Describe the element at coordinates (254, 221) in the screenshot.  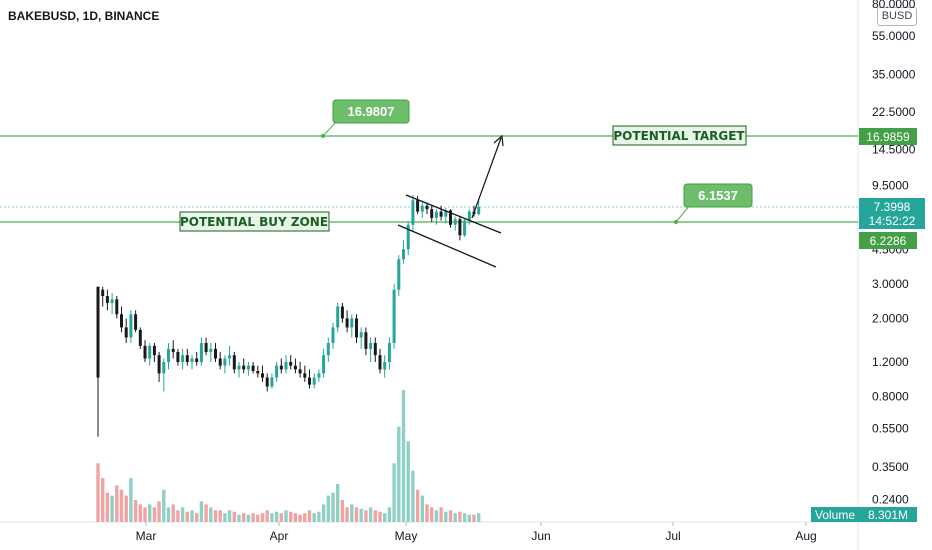
I see `potential-buy-zone-box` at that location.